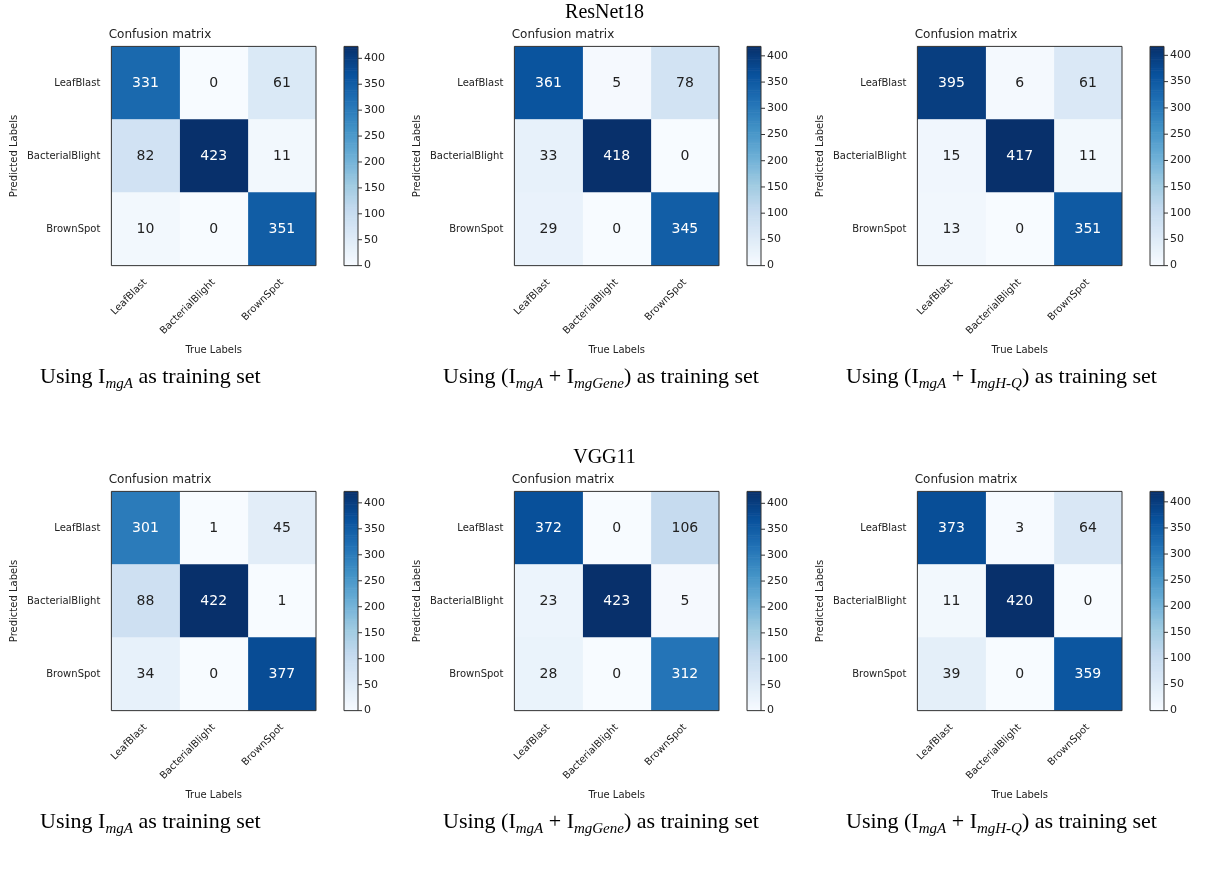 The width and height of the screenshot is (1210, 891). I want to click on data-label: 301, so click(145, 526).